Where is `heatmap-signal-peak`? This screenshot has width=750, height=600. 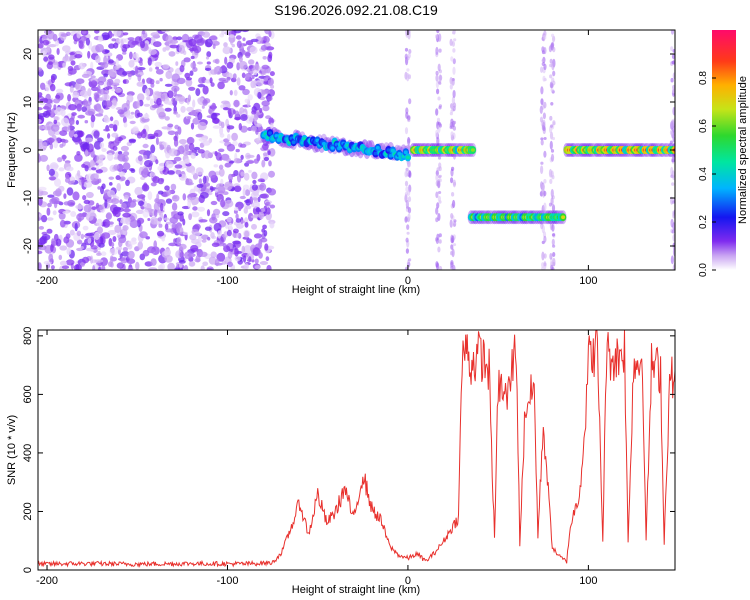 heatmap-signal-peak is located at coordinates (472, 150).